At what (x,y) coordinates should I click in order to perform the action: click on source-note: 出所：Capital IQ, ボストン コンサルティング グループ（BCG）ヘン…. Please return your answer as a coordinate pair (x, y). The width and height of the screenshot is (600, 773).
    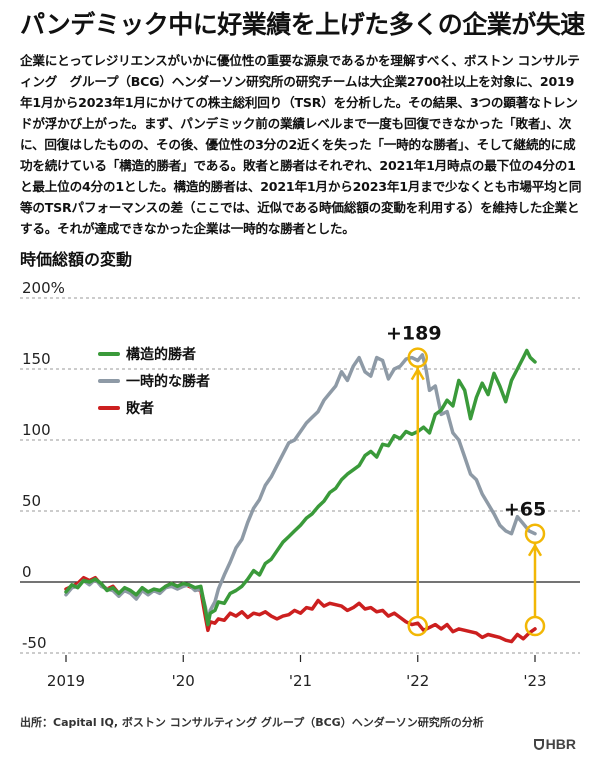
    Looking at the image, I should click on (252, 722).